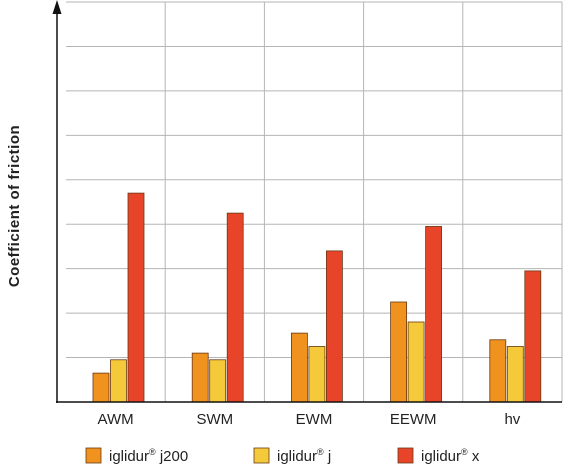 Image resolution: width=570 pixels, height=467 pixels. What do you see at coordinates (512, 419) in the screenshot?
I see `x-tick-label: hv` at bounding box center [512, 419].